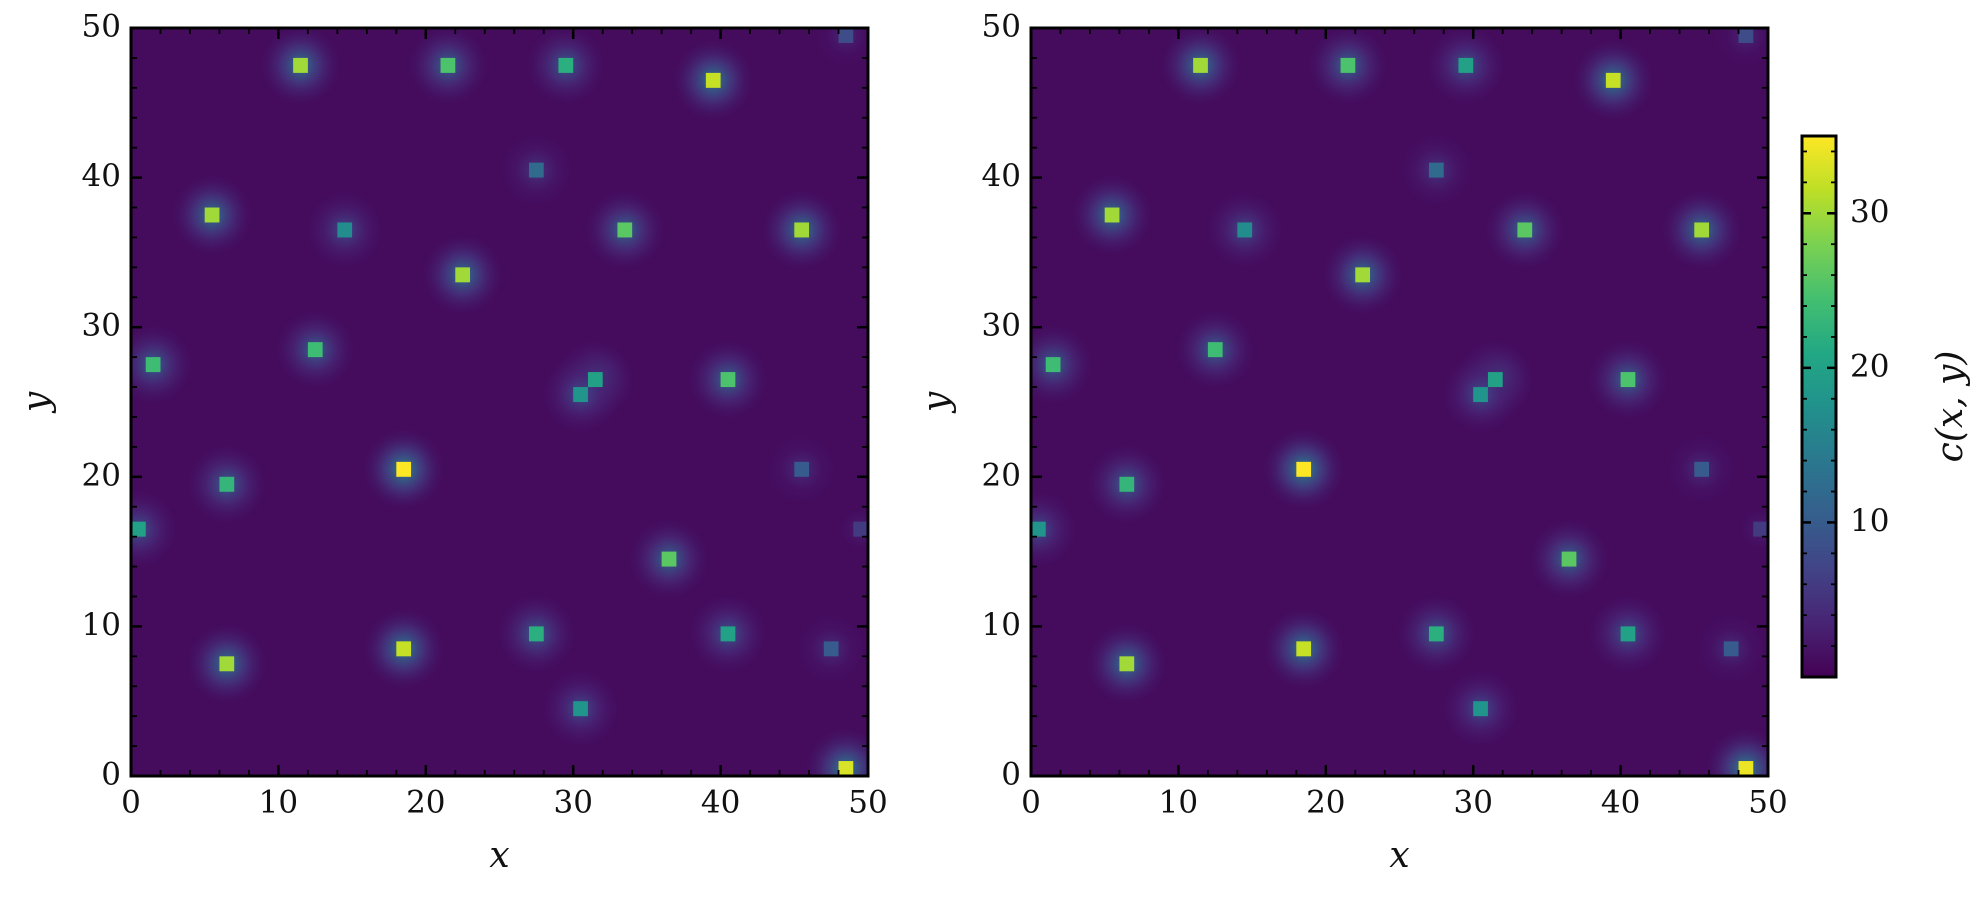 The image size is (1976, 904). I want to click on colorbar-tick-label: 20, so click(1869, 366).